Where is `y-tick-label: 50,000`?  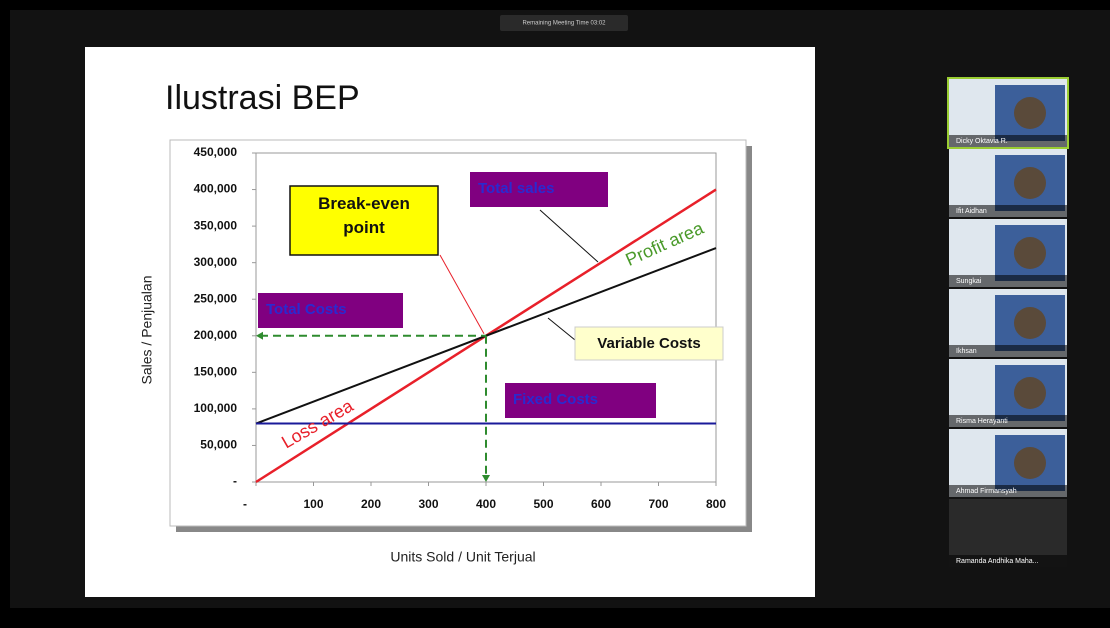
y-tick-label: 50,000 is located at coordinates (218, 445).